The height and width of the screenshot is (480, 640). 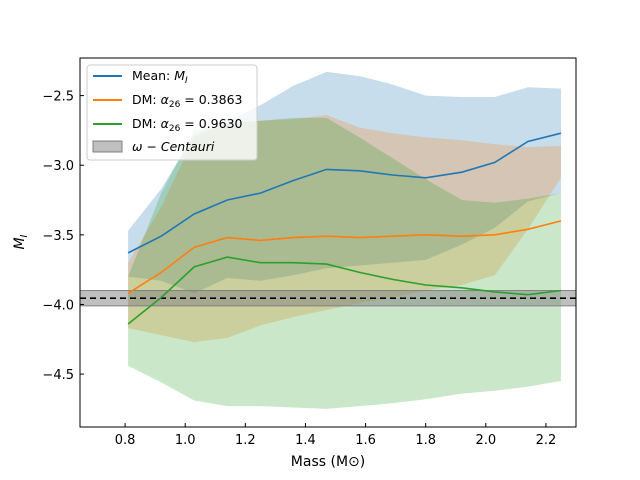 What do you see at coordinates (58, 97) in the screenshot?
I see `y-tick-label: −2.5` at bounding box center [58, 97].